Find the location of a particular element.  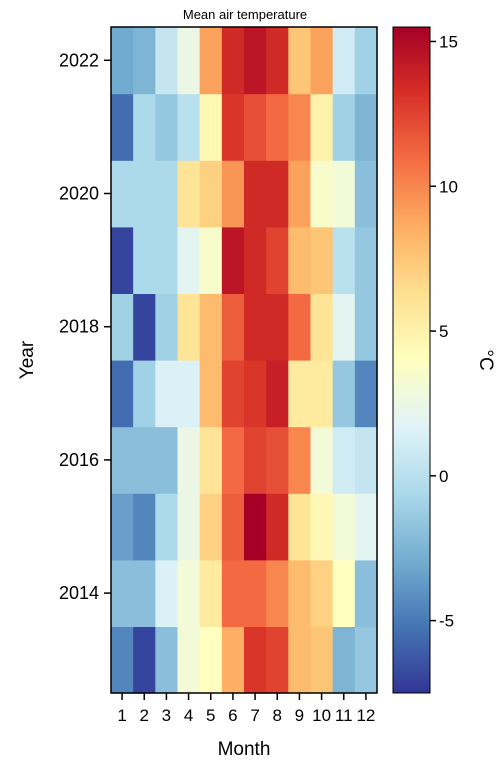

x-tick-label: 5 is located at coordinates (210, 715).